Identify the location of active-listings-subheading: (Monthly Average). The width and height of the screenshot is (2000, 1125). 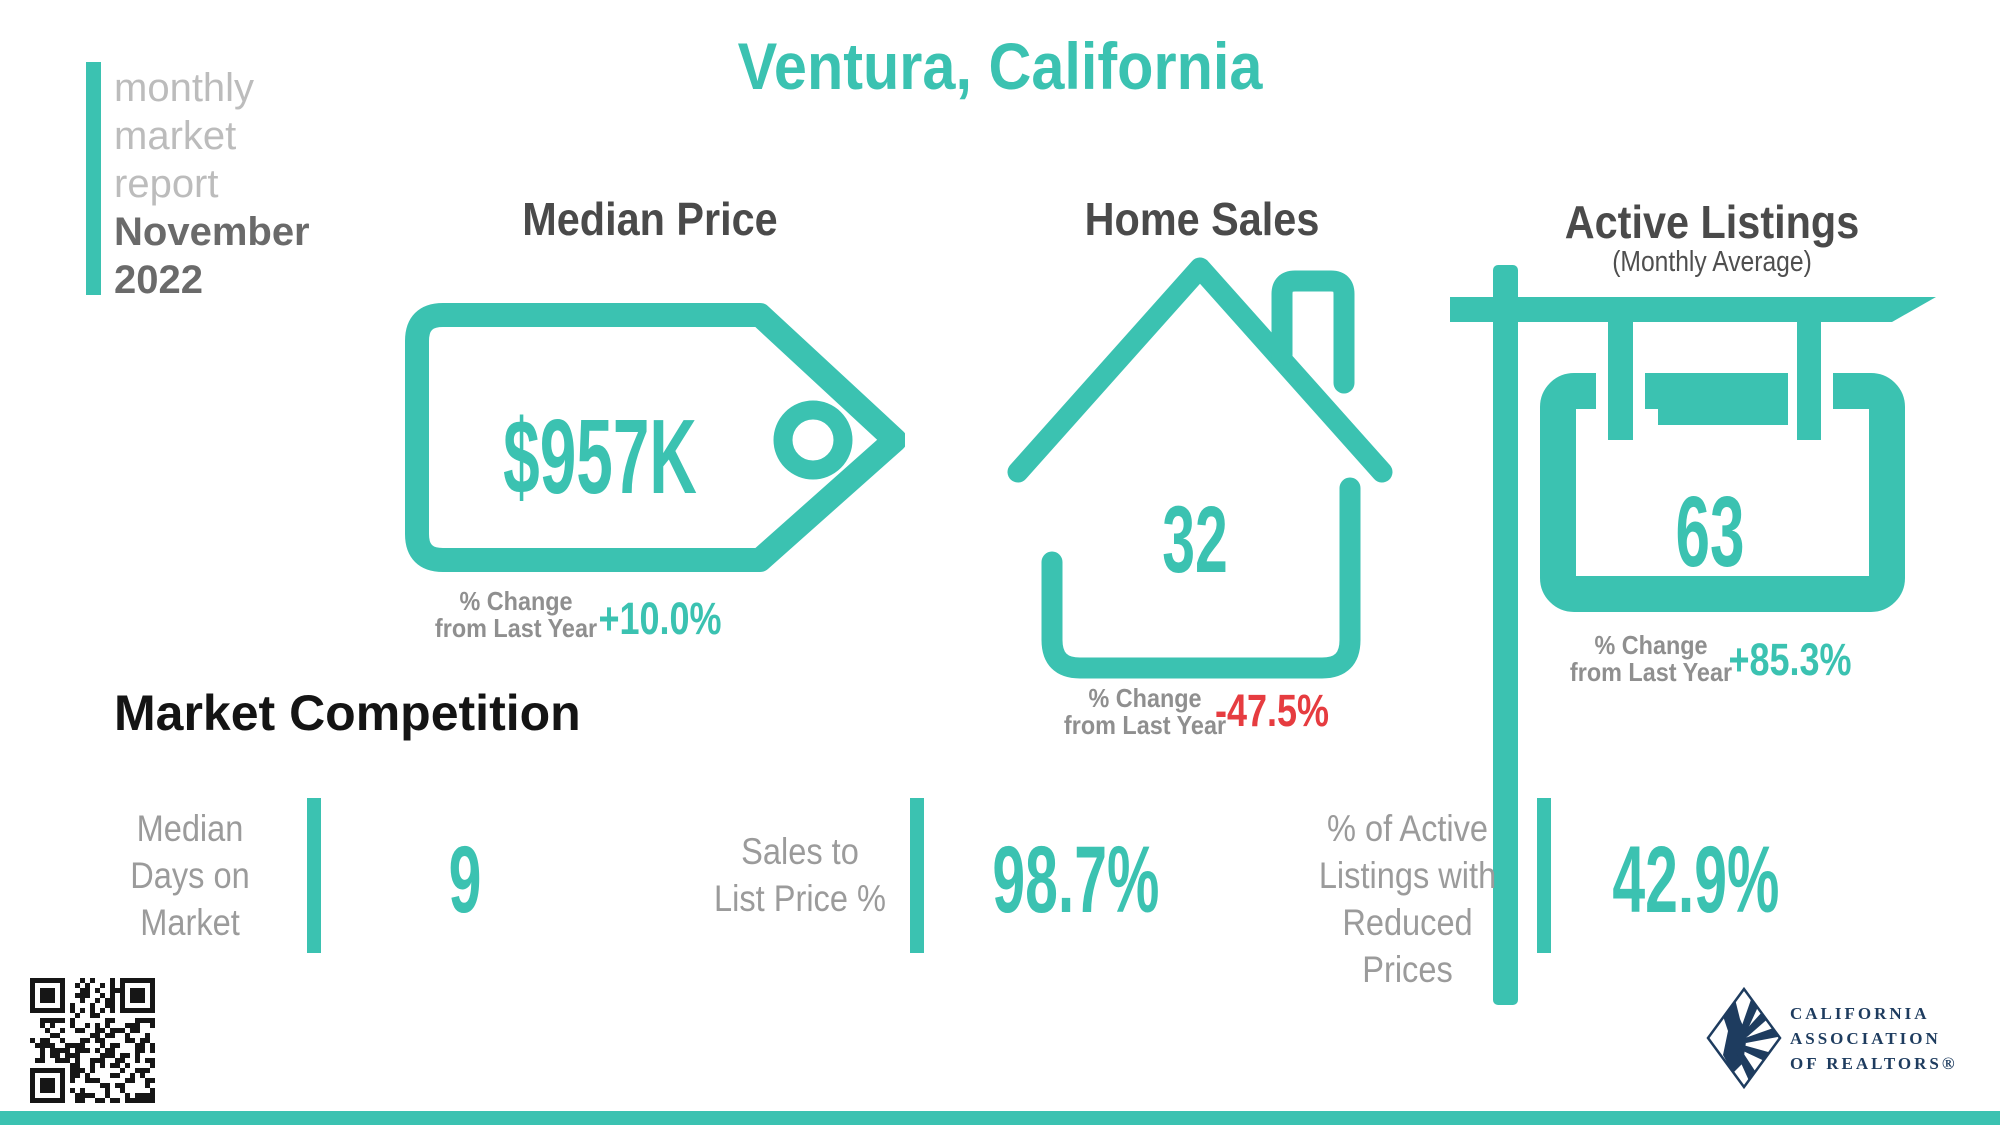
(1712, 262).